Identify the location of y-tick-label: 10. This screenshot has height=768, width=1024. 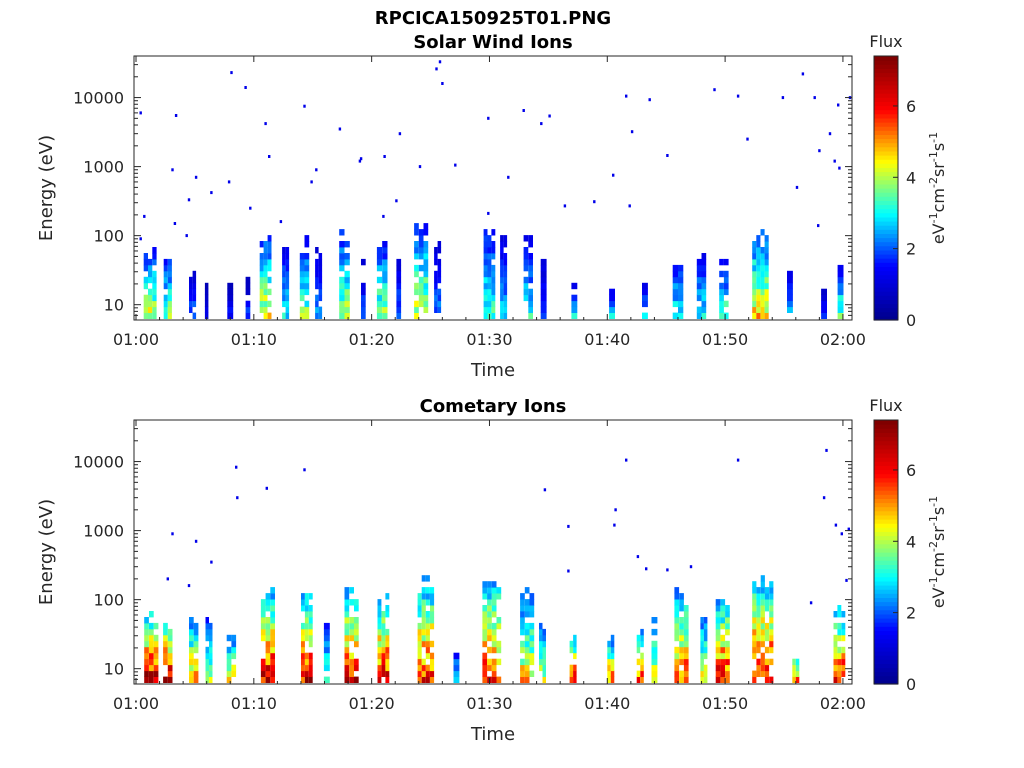
(114, 669).